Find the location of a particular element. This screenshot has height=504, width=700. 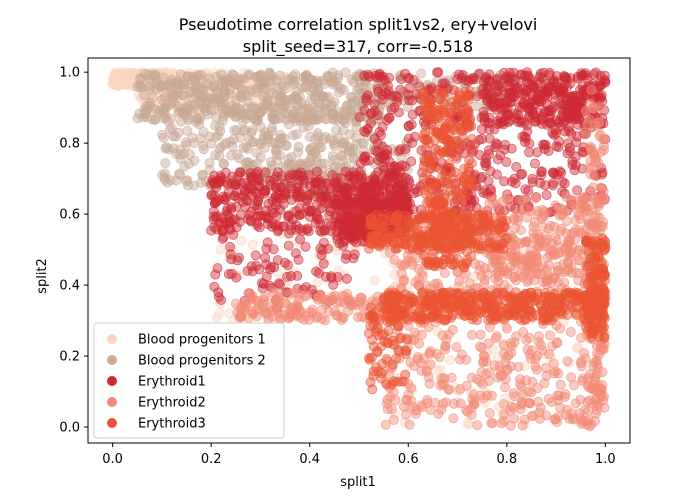

chart-subtitle: split_seed=317, corr=-0.518 is located at coordinates (358, 47).